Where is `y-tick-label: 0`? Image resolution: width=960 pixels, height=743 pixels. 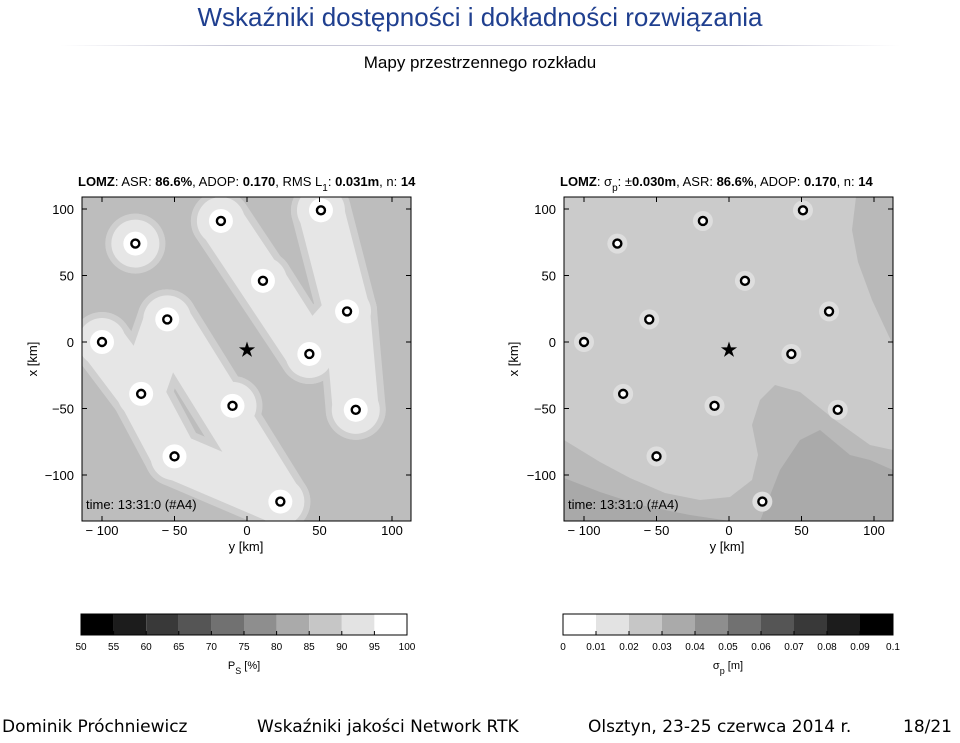
y-tick-label: 0 is located at coordinates (552, 342).